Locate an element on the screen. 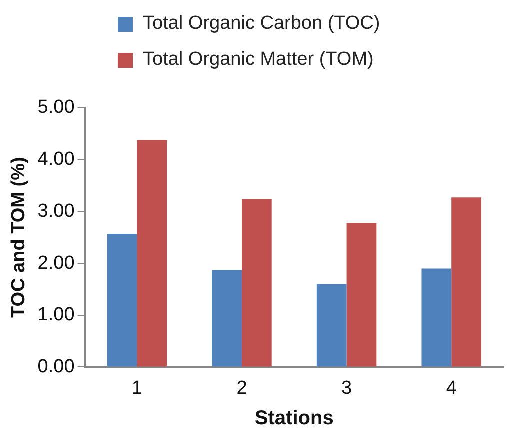  y-tick-label: 4.00 is located at coordinates (56, 159).